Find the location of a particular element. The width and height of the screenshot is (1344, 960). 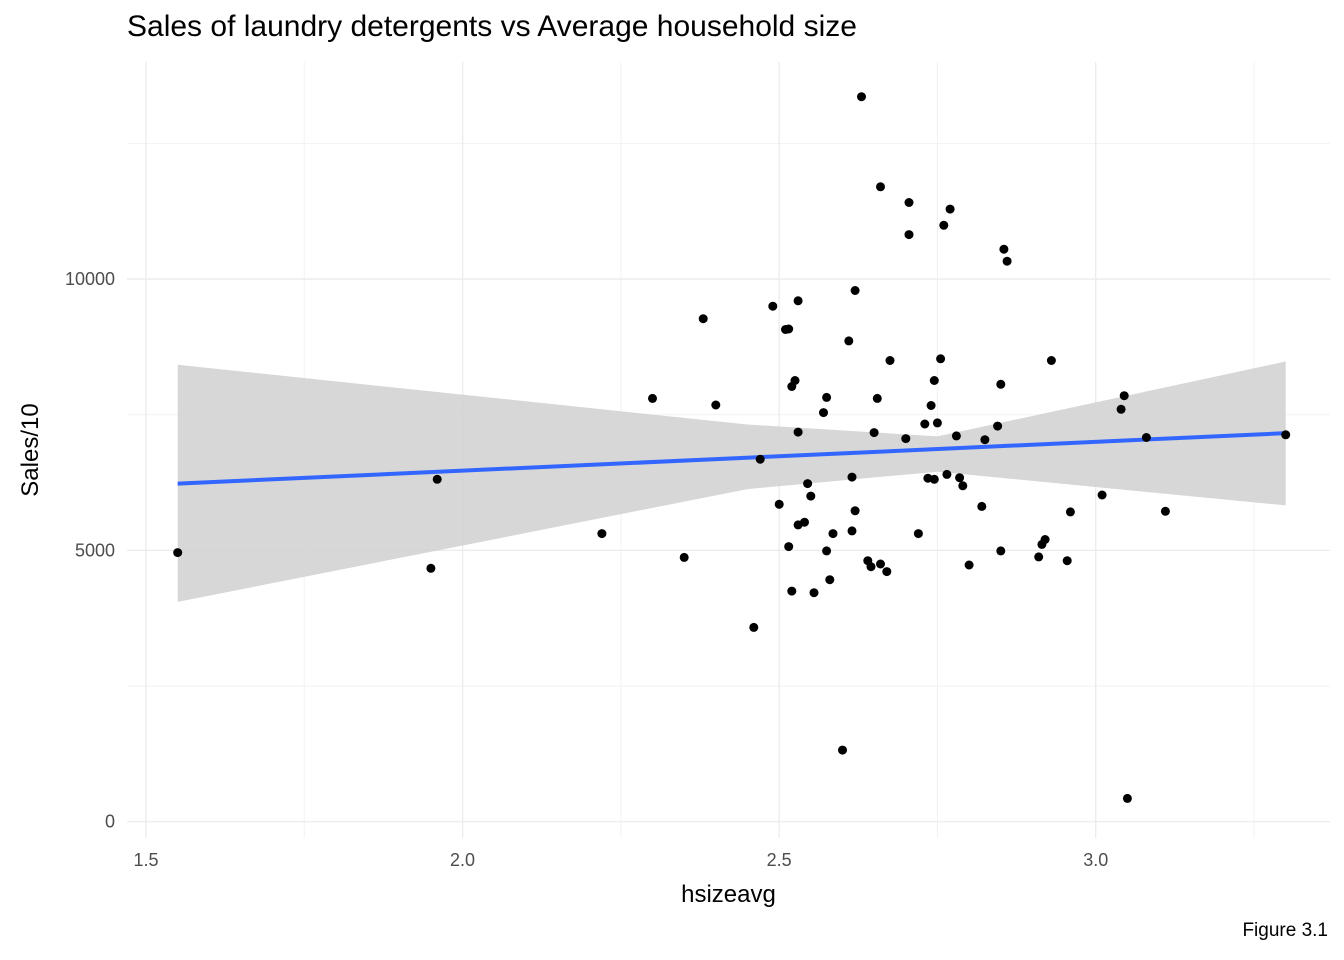

y-axis-title: Sales/10 is located at coordinates (30, 449).